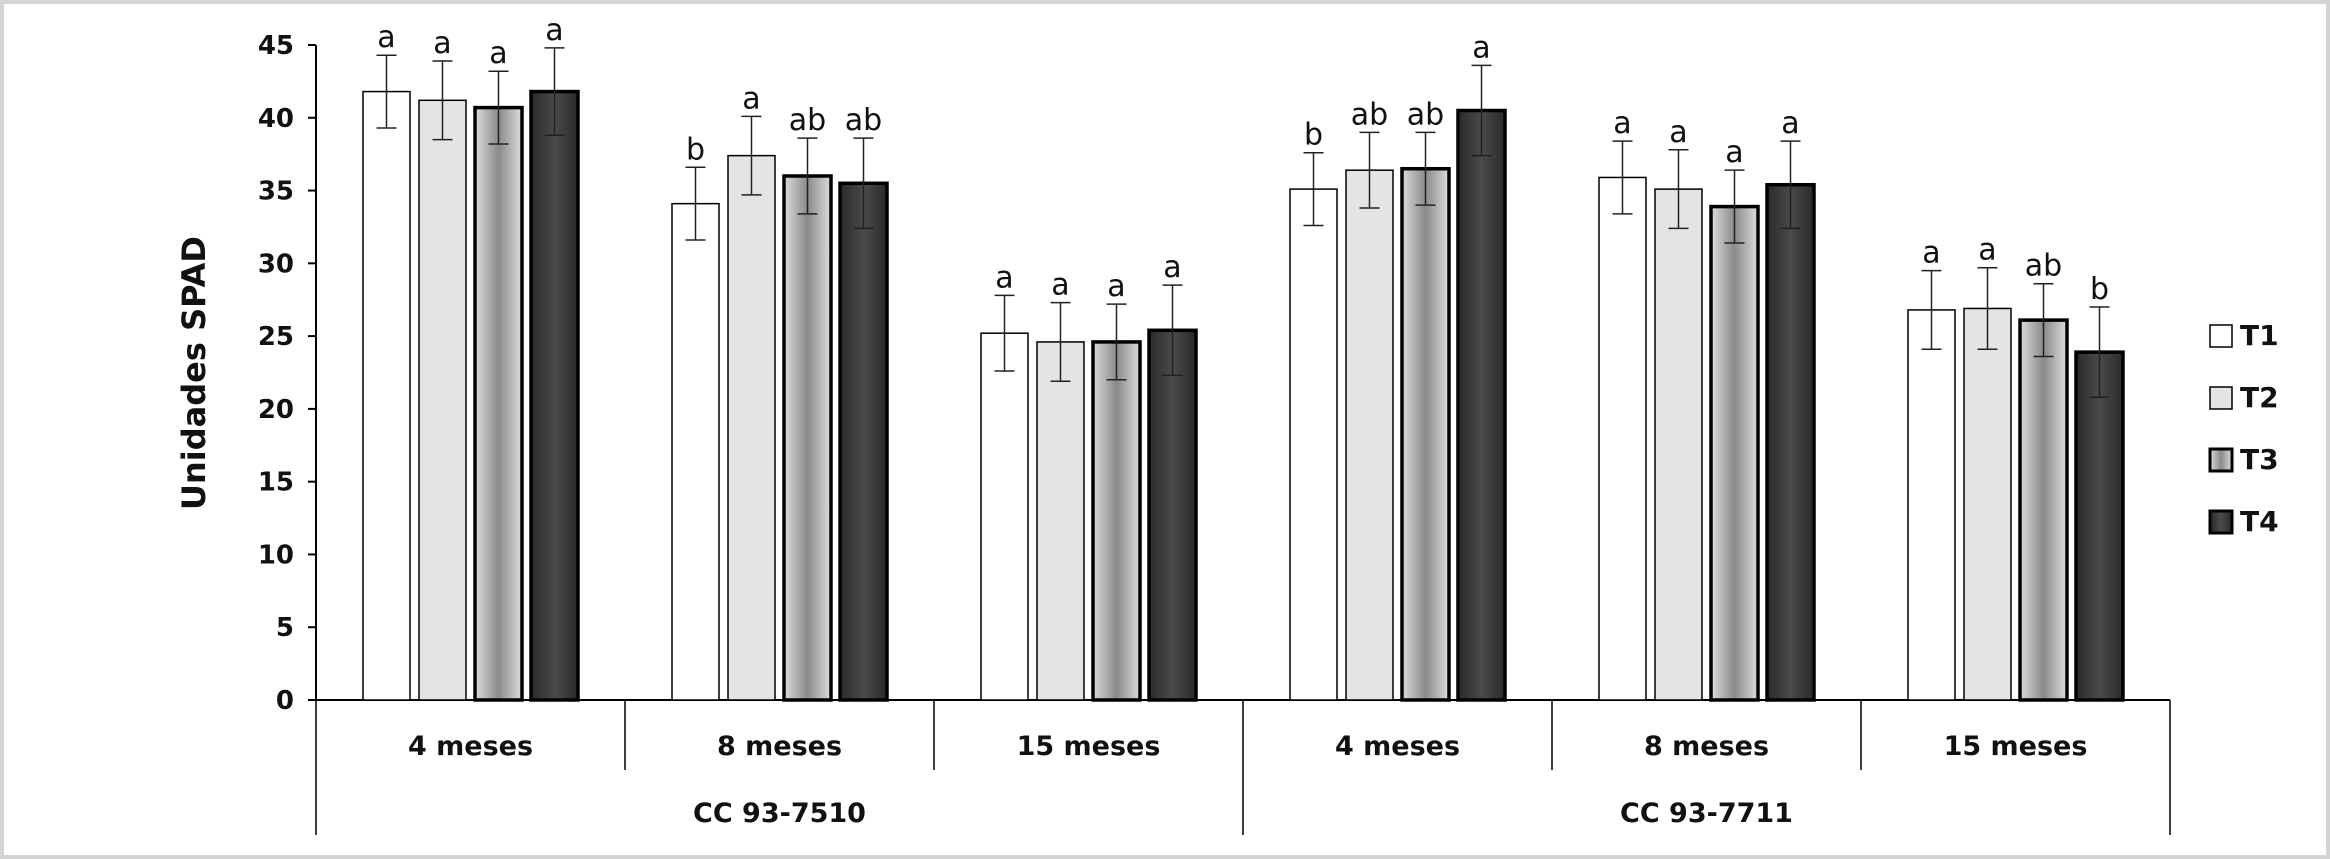 The width and height of the screenshot is (2330, 859). Describe the element at coordinates (276, 46) in the screenshot. I see `y-tick-label: 45` at that location.